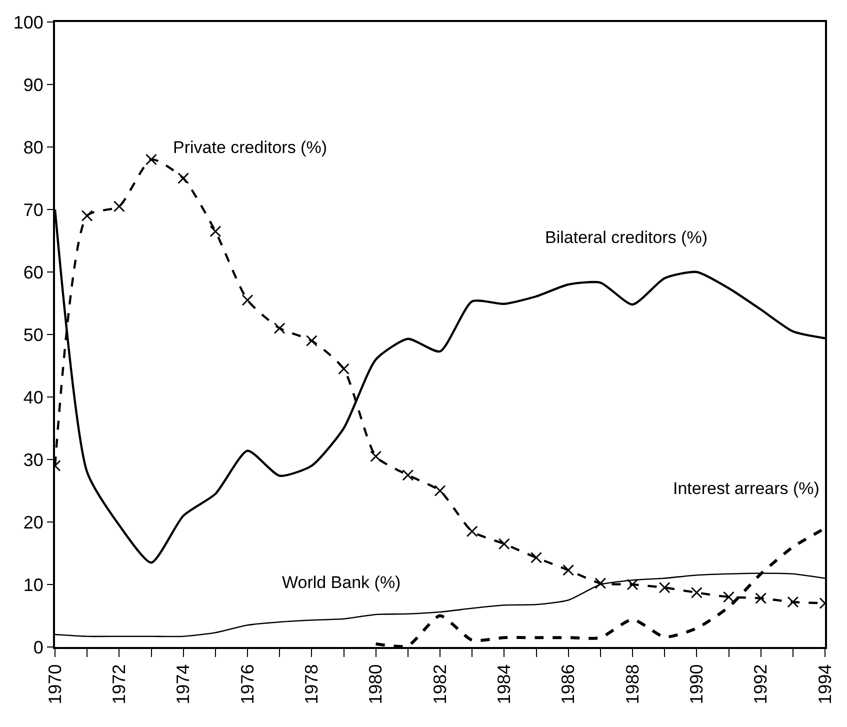  Describe the element at coordinates (632, 684) in the screenshot. I see `x-tick-label: 1988` at that location.